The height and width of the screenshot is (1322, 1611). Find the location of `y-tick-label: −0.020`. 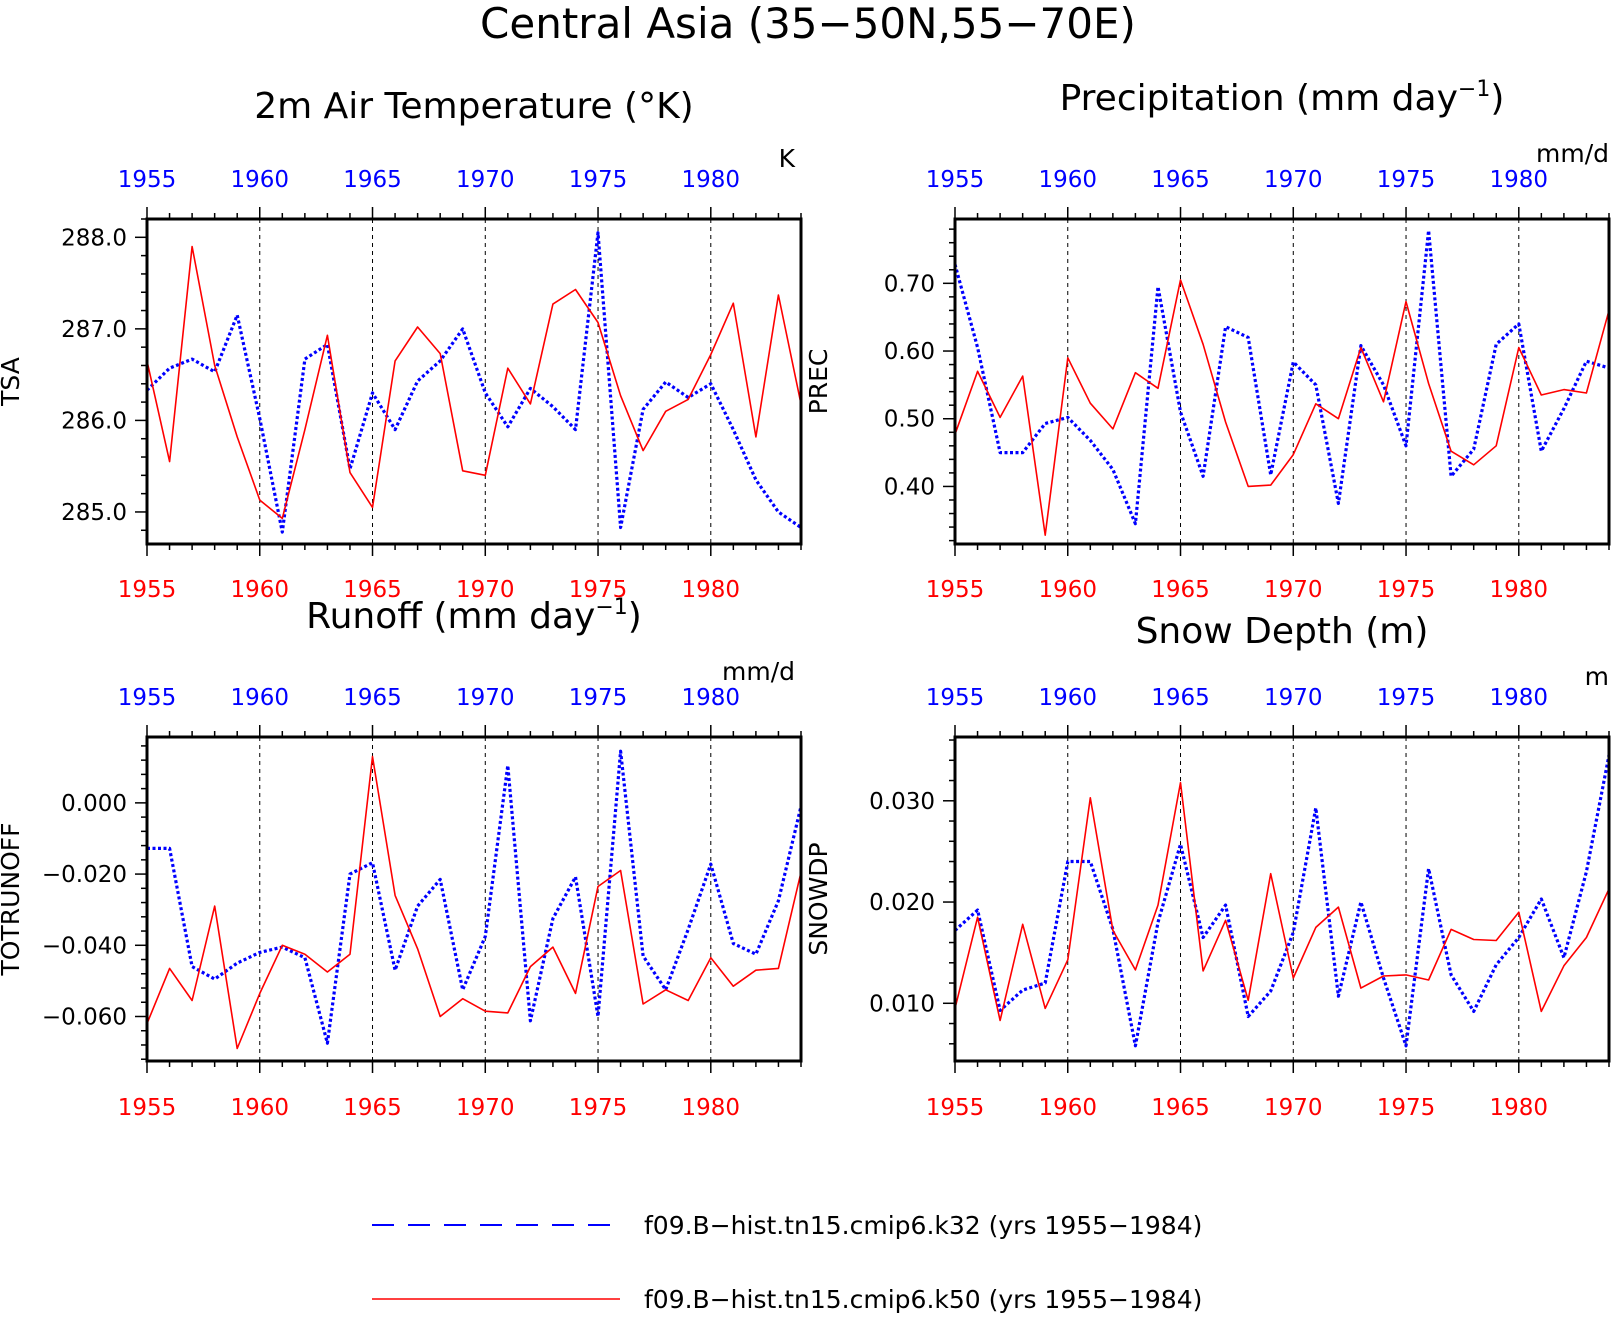

y-tick-label: −0.020 is located at coordinates (84, 875).